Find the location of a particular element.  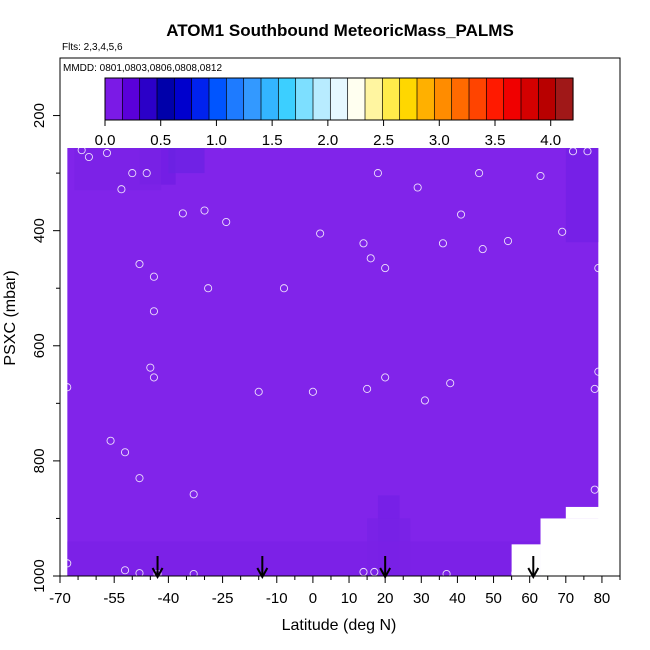

chart-title: ATOM1 Southbound MeteoricMass_PALMS is located at coordinates (340, 30).